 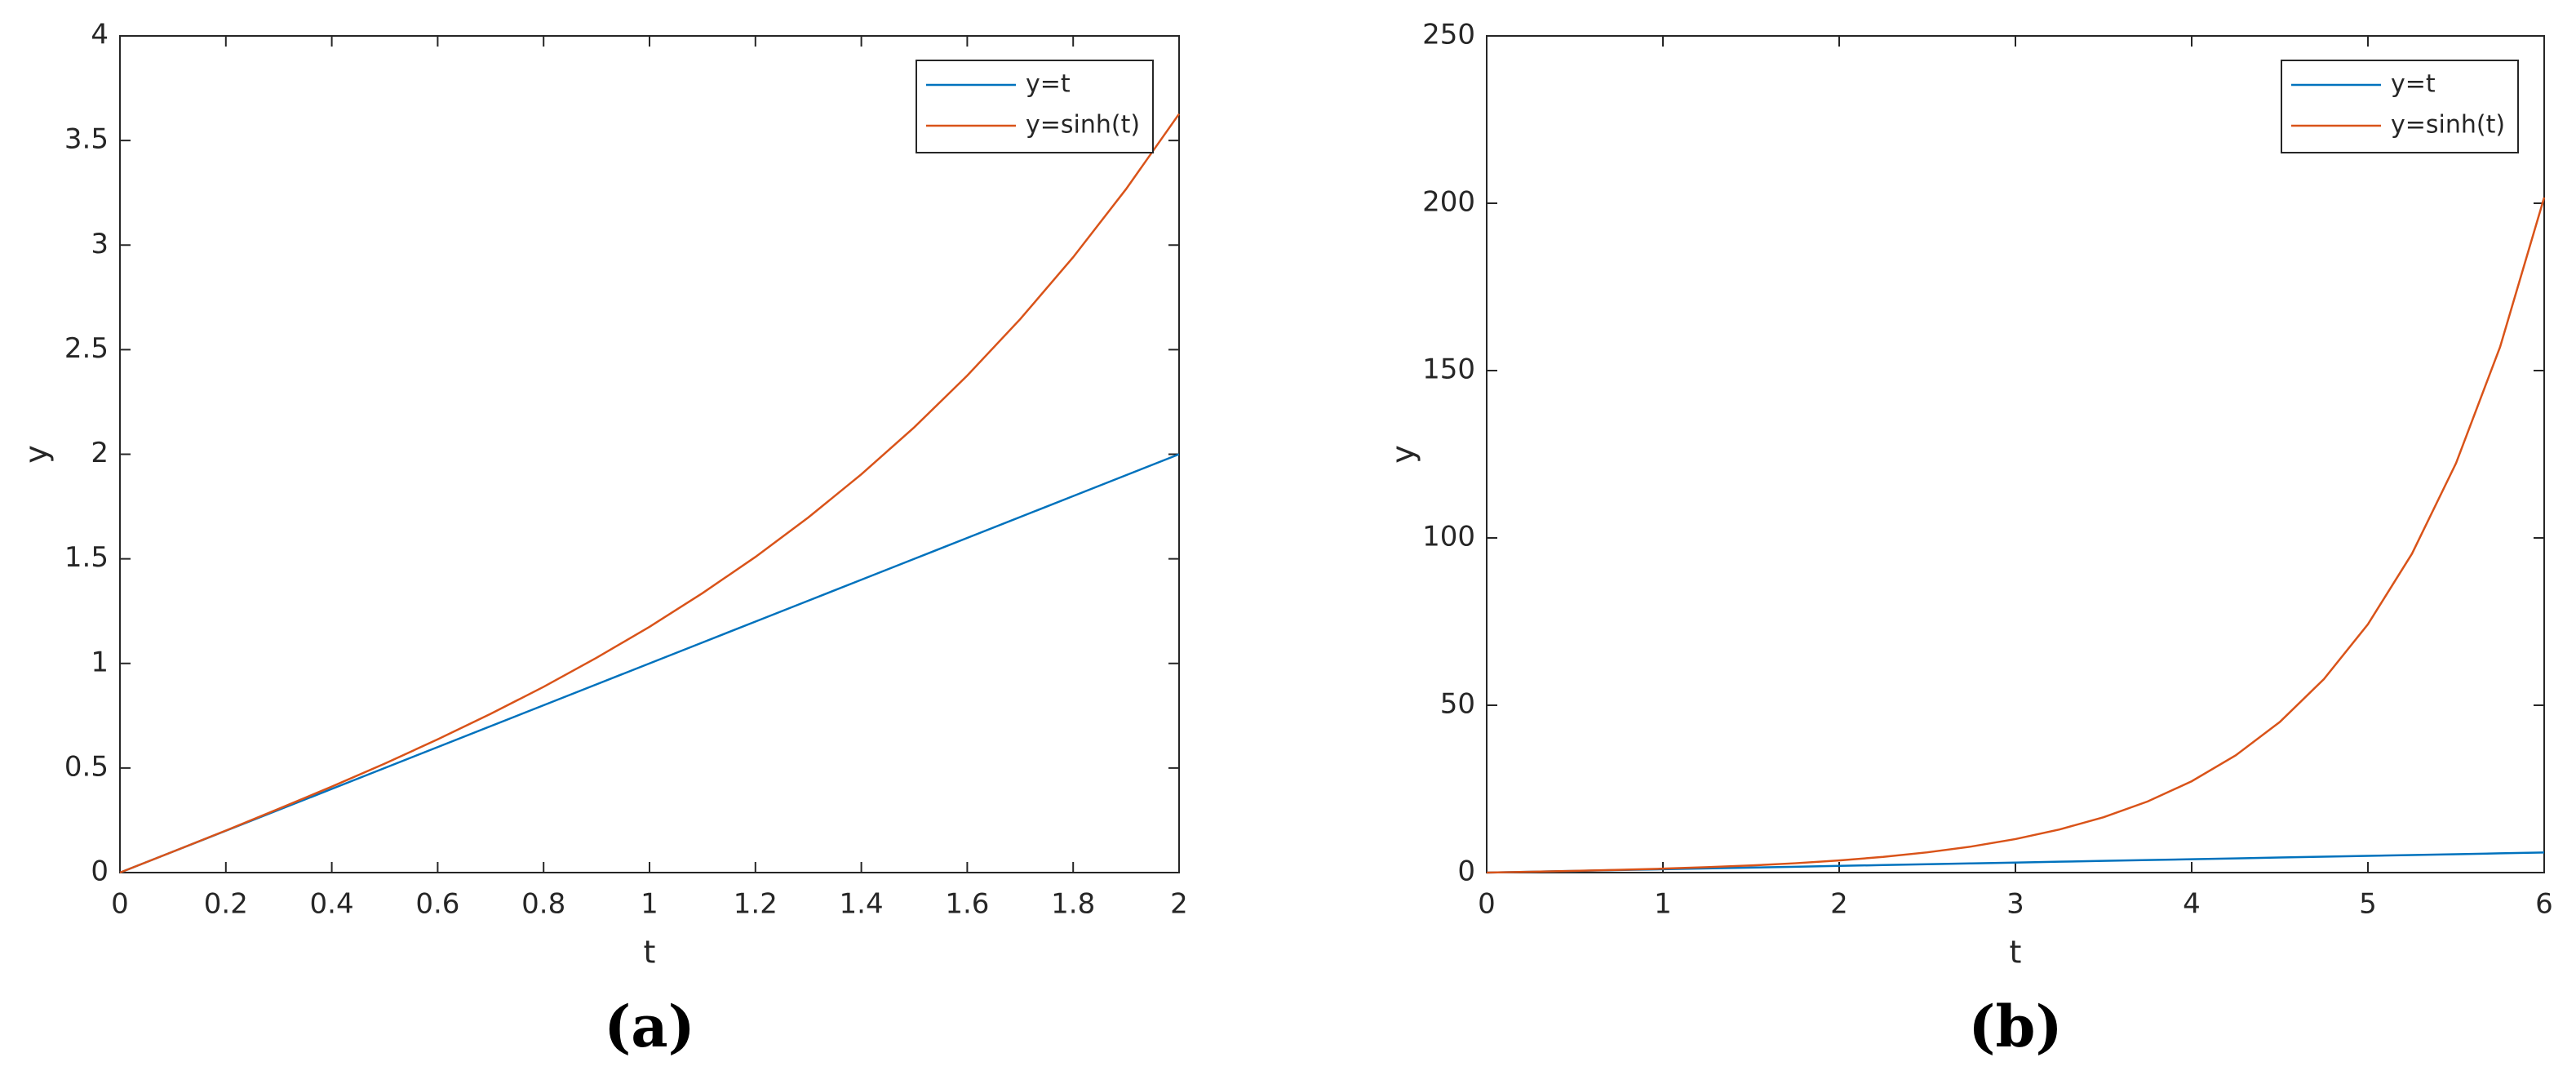 I want to click on y-tick-label: 100, so click(x=1448, y=537).